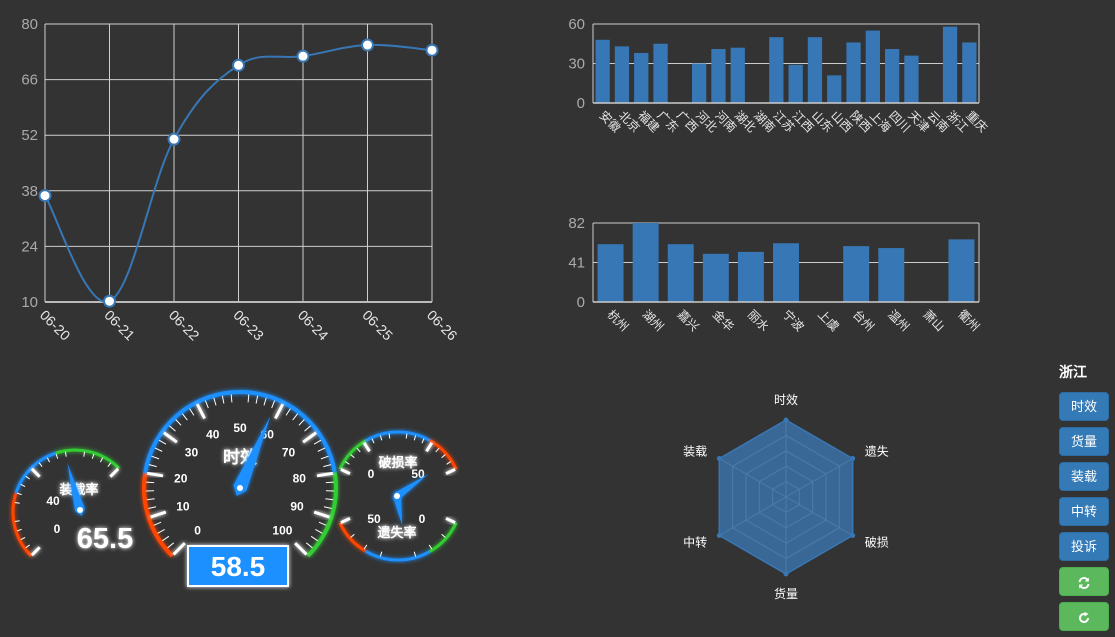 This screenshot has width=1115, height=637. I want to click on gauge-tick-label: 0, so click(197, 530).